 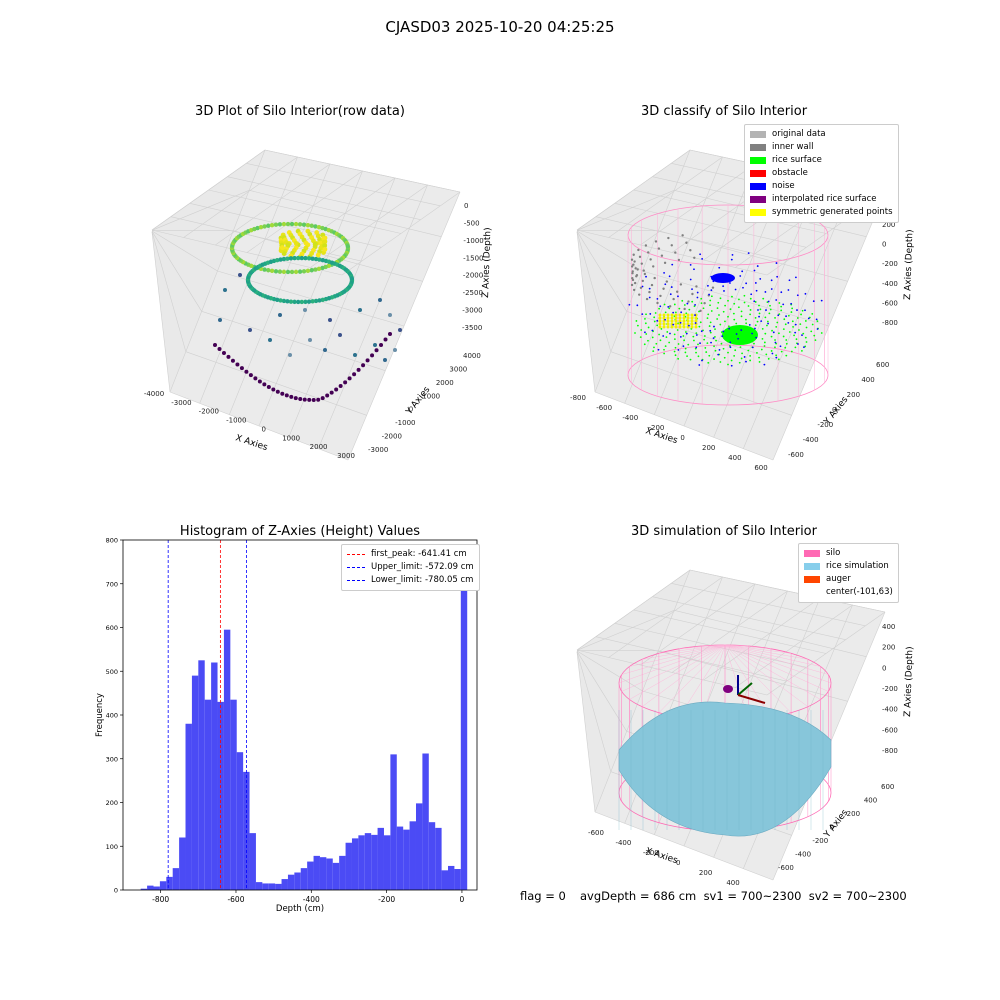 What do you see at coordinates (473, 258) in the screenshot?
I see `tick-label: -1500` at bounding box center [473, 258].